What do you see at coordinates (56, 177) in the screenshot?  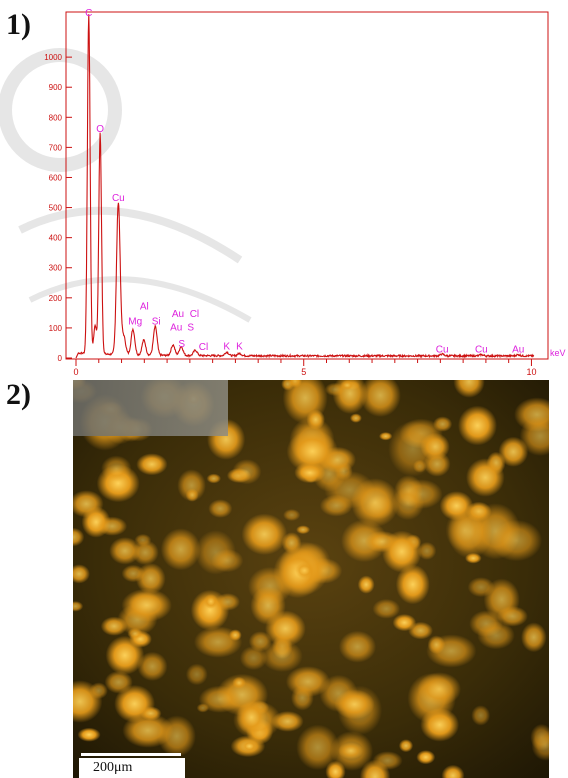 I see `y-tick-label: 600` at bounding box center [56, 177].